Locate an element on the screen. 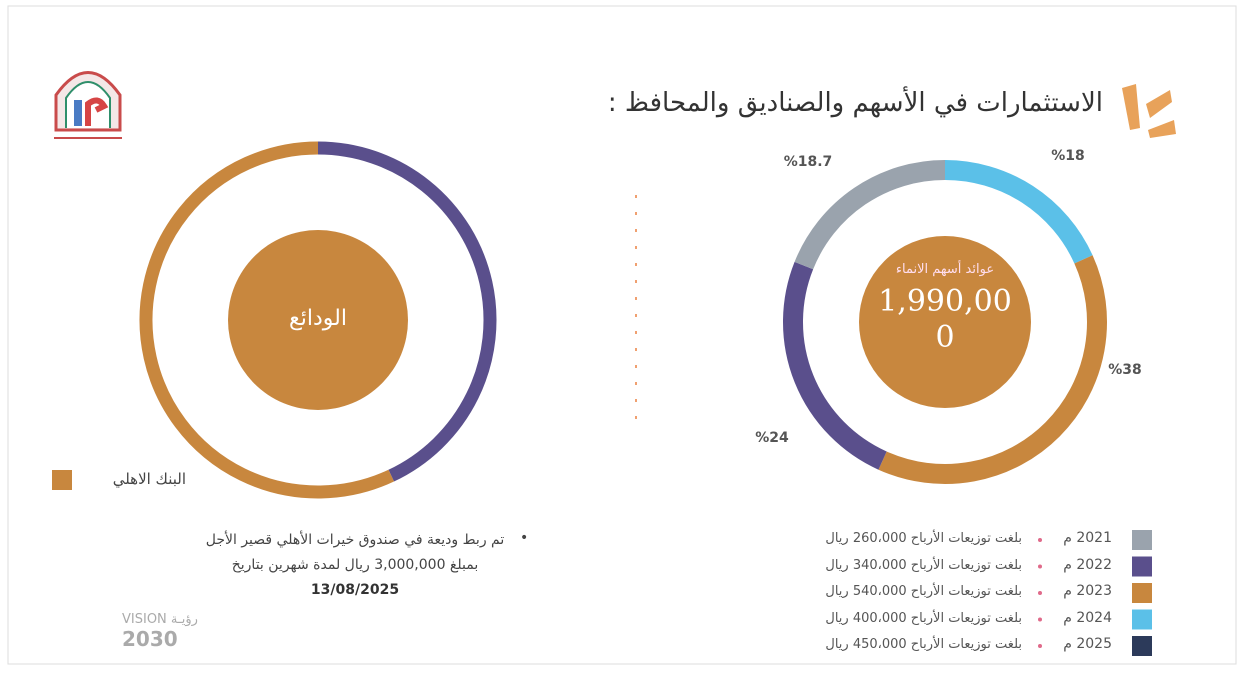  vision-arabic: رؤيـة is located at coordinates (184, 619).